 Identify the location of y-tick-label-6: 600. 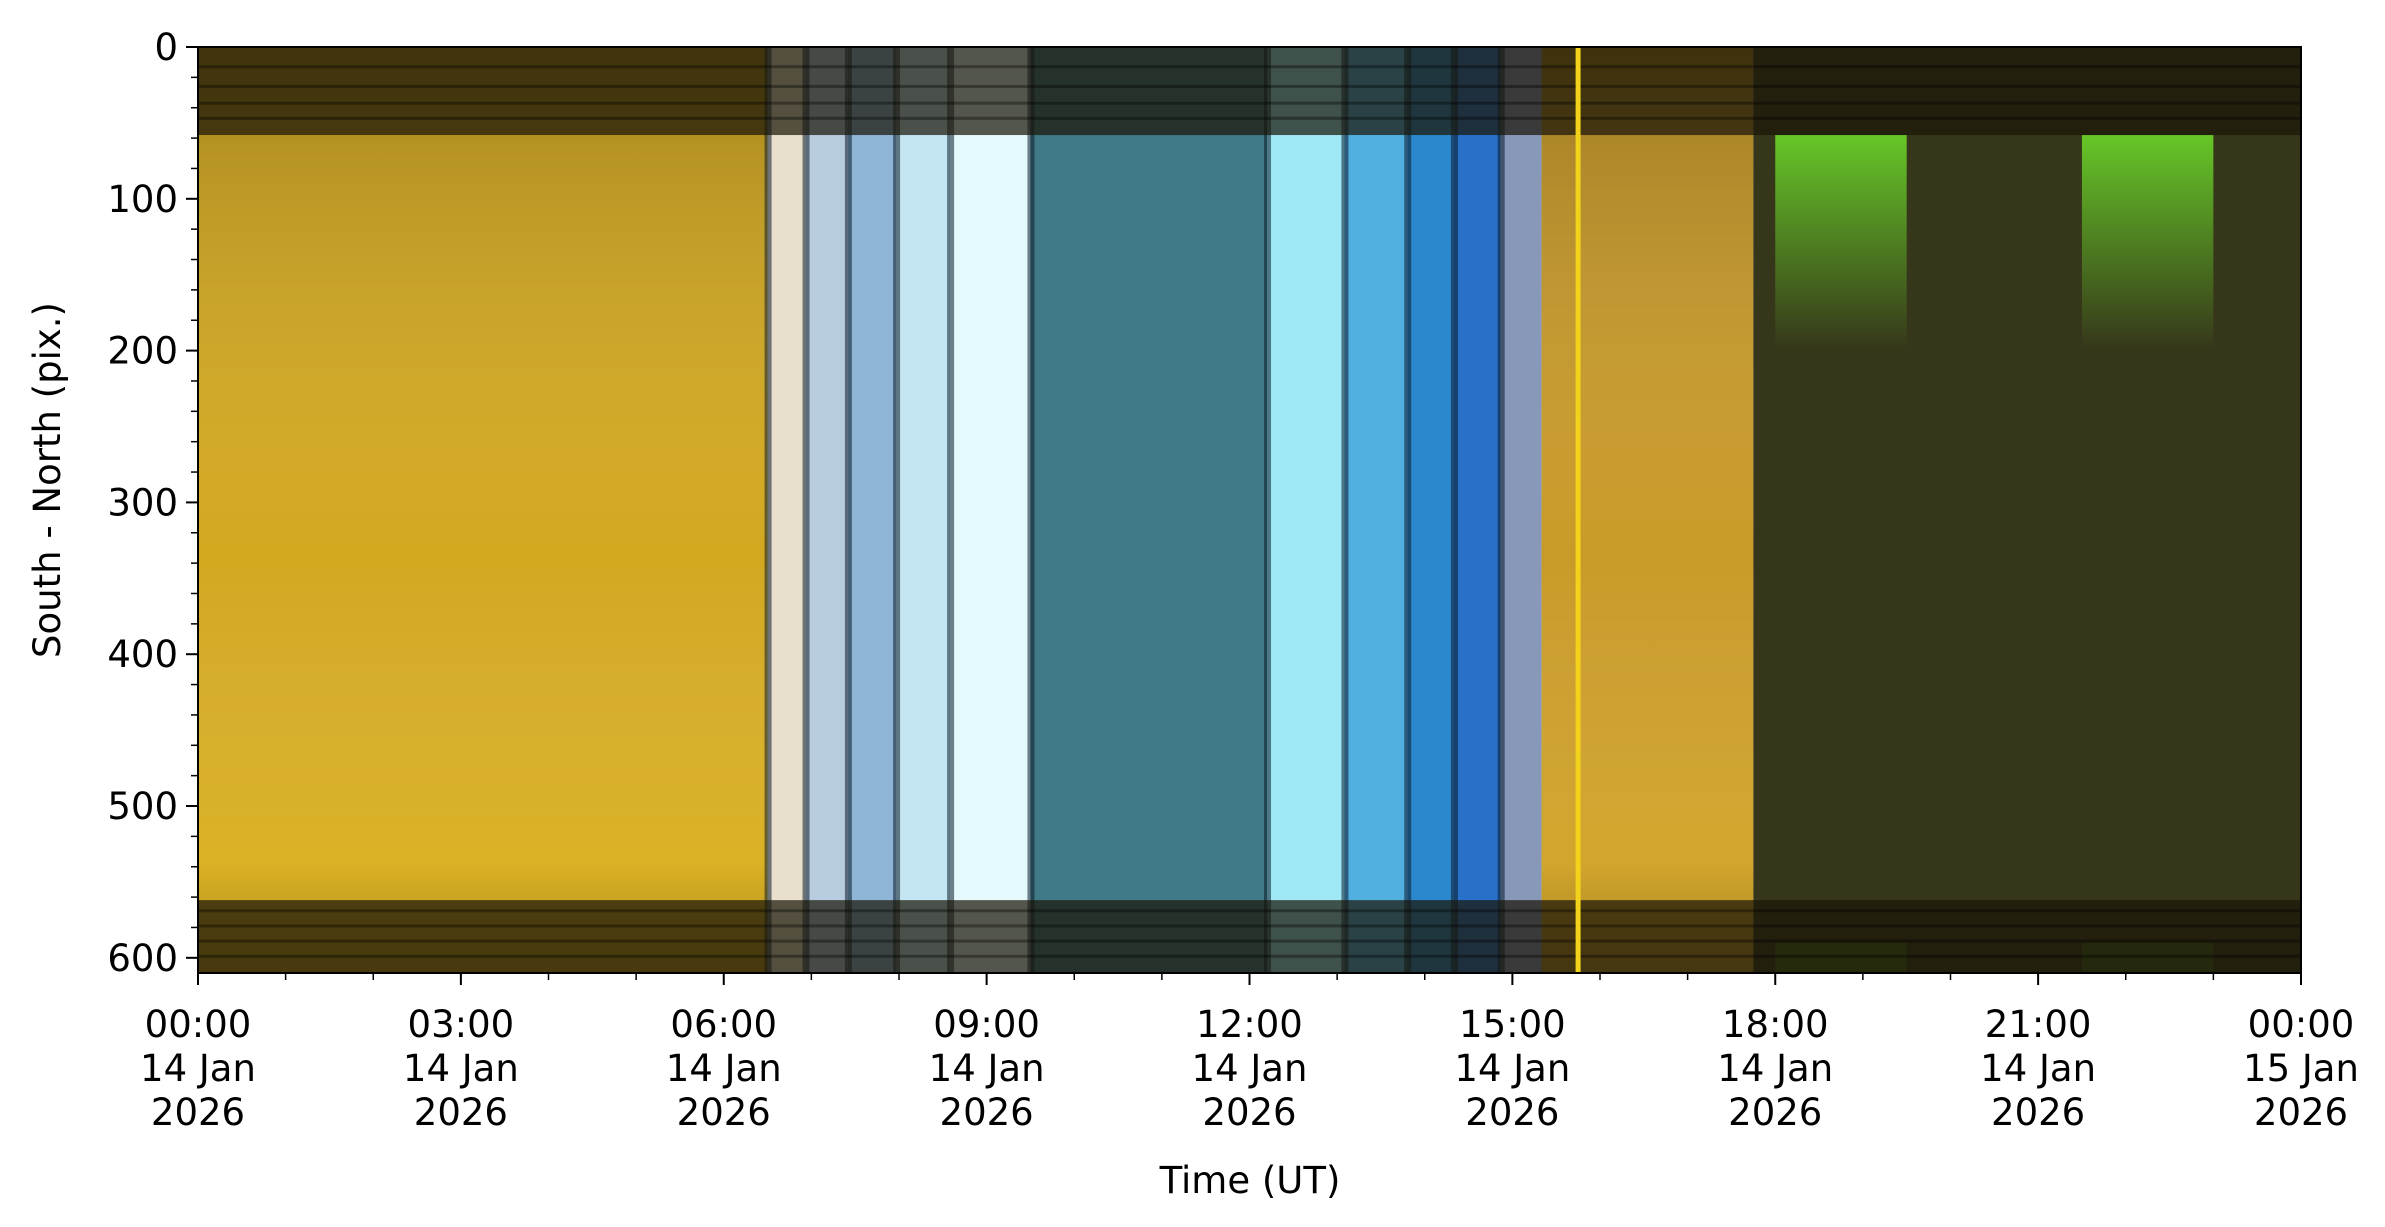
(142, 958).